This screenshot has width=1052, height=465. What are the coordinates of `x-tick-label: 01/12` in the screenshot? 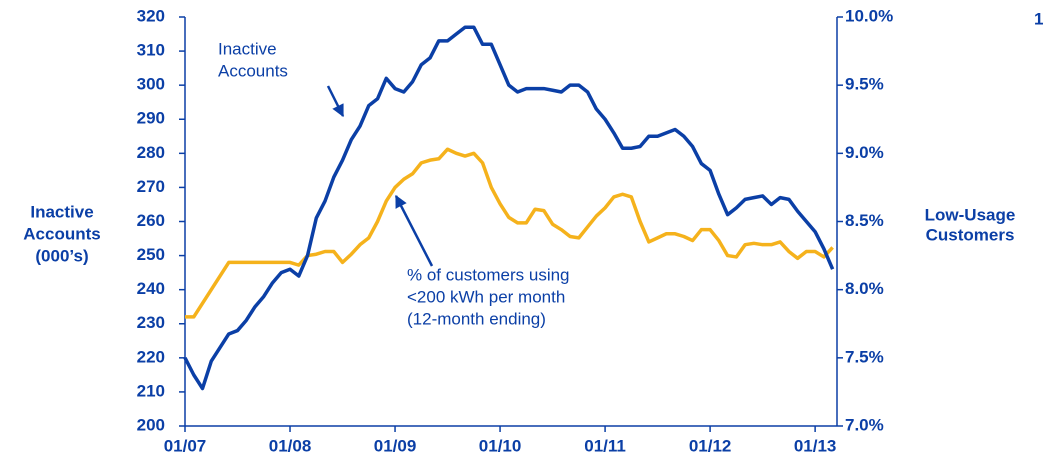 It's located at (710, 445).